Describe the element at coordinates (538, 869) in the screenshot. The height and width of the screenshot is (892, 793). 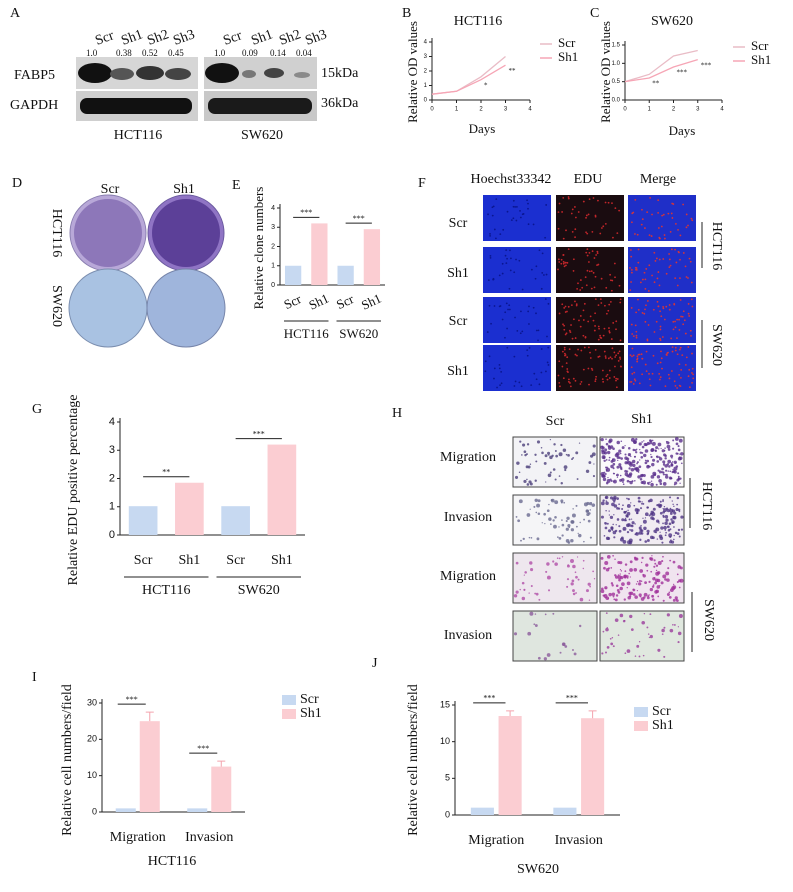
I see `x-axis-label: SW620` at that location.